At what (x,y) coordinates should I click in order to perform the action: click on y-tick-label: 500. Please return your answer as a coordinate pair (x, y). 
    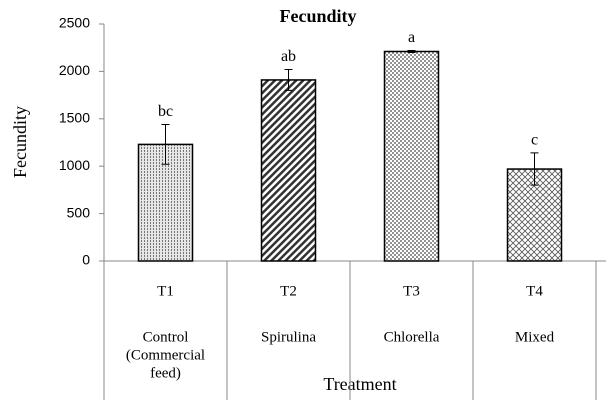
    Looking at the image, I should click on (79, 212).